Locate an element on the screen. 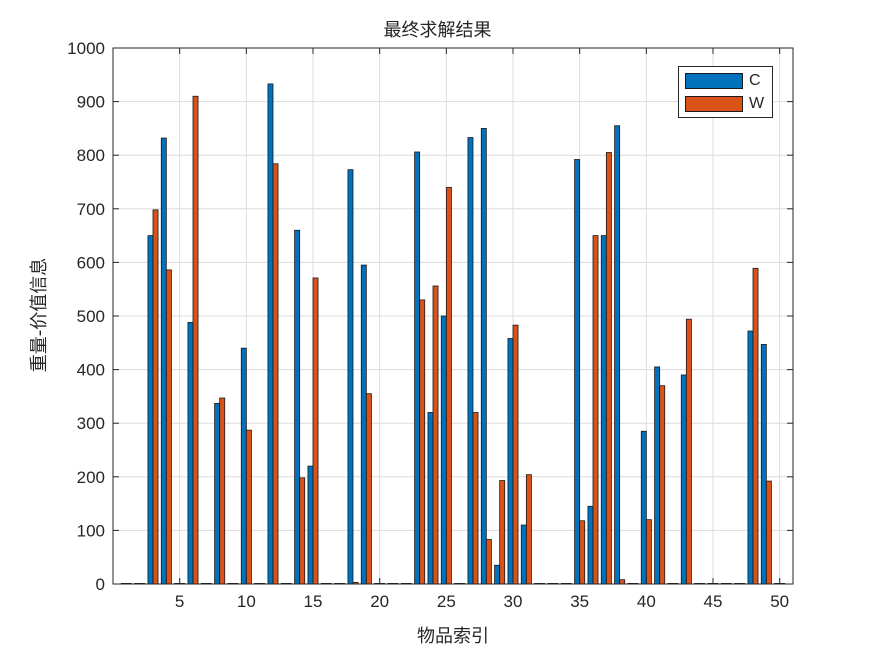 Image resolution: width=875 pixels, height=656 pixels. x-tick-label: 30 is located at coordinates (513, 601).